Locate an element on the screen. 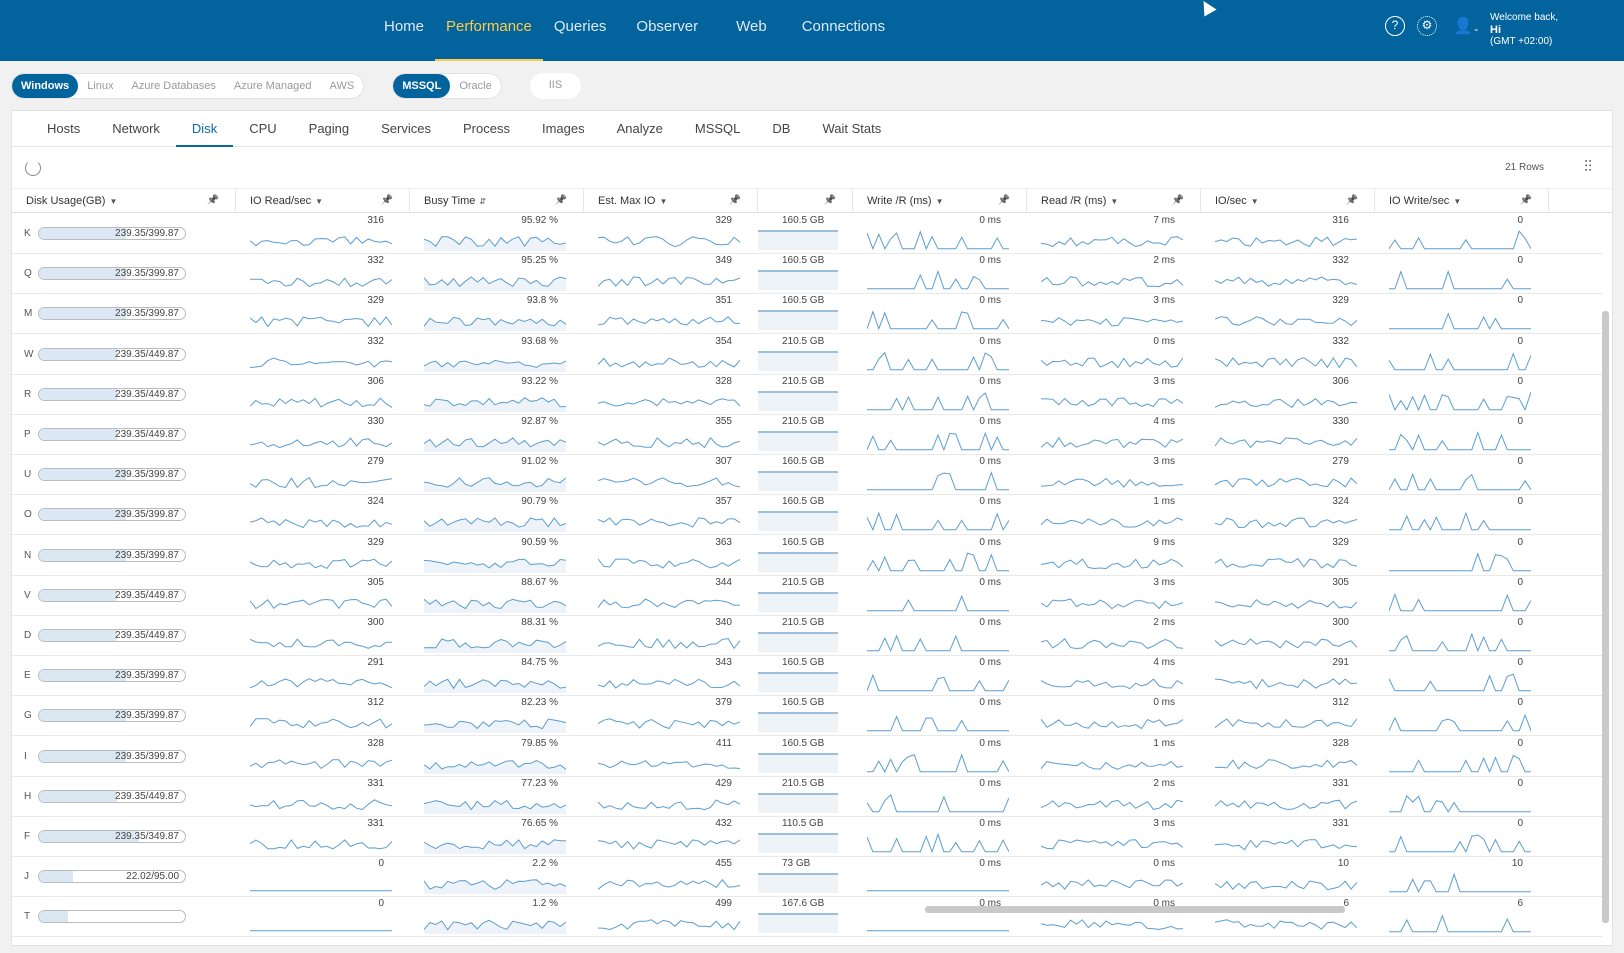 Image resolution: width=1624 pixels, height=953 pixels. filter-iis: IIS is located at coordinates (555, 85).